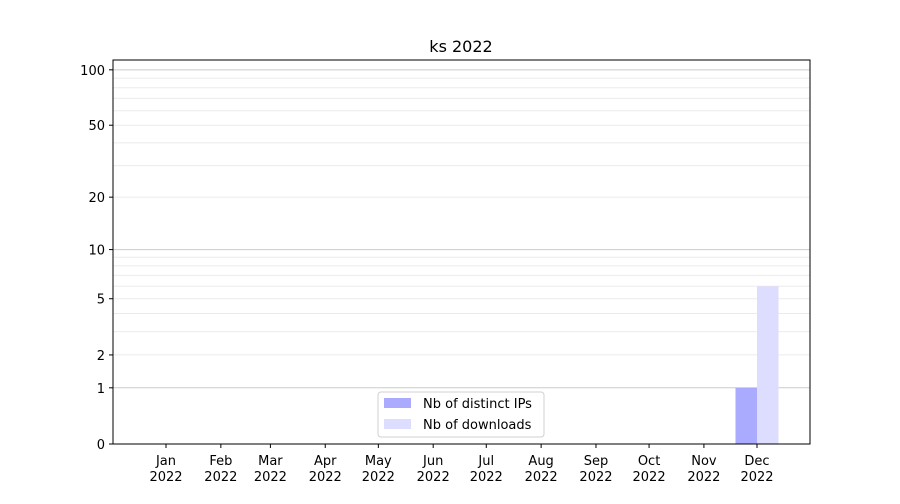  I want to click on x-tick-label: Sep, so click(596, 461).